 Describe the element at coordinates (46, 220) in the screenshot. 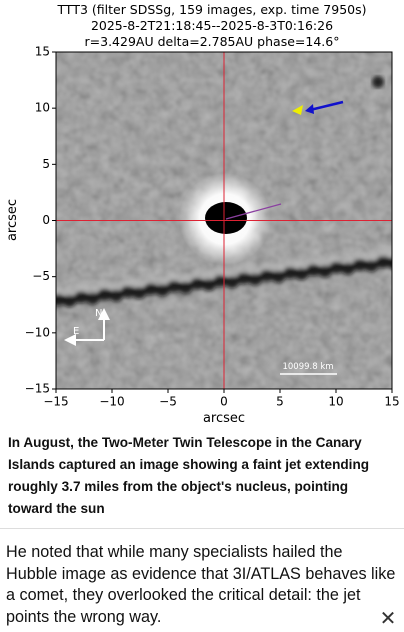

I see `y-tick-label: 0` at that location.